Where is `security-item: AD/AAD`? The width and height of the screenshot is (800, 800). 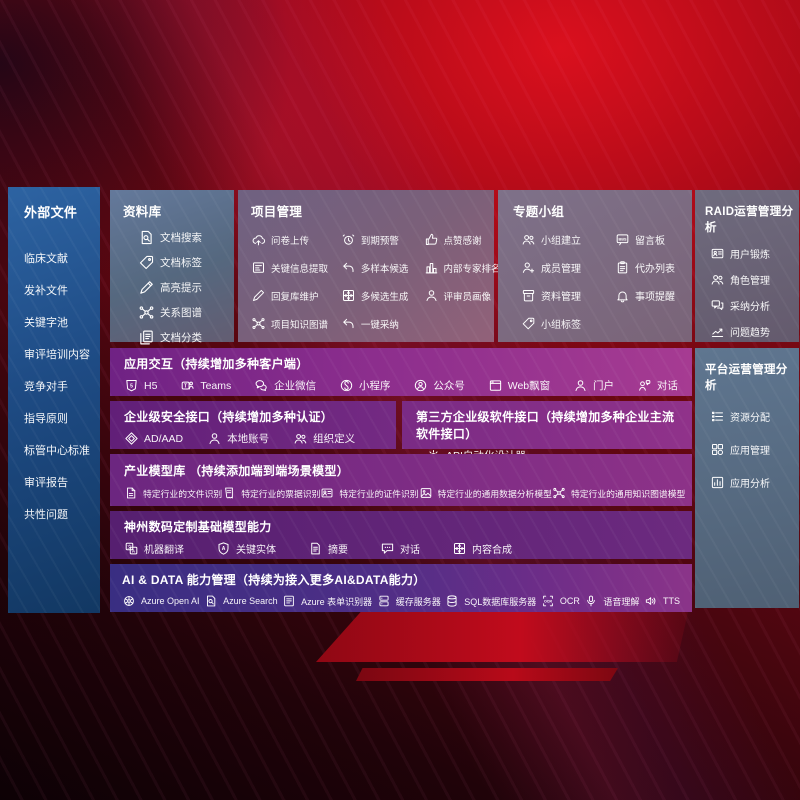
security-item: AD/AAD is located at coordinates (153, 438).